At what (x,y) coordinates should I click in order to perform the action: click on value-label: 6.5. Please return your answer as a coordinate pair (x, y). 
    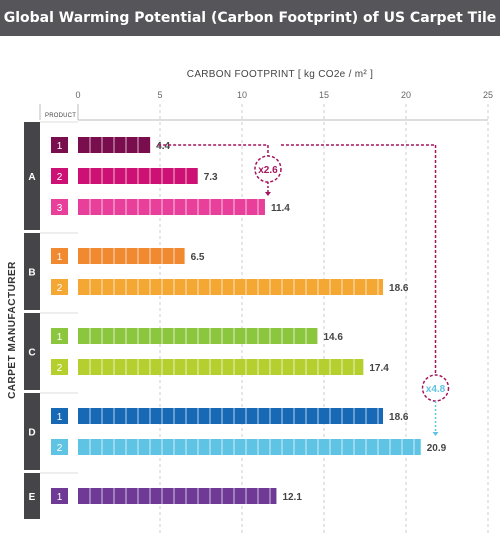
    Looking at the image, I should click on (198, 257).